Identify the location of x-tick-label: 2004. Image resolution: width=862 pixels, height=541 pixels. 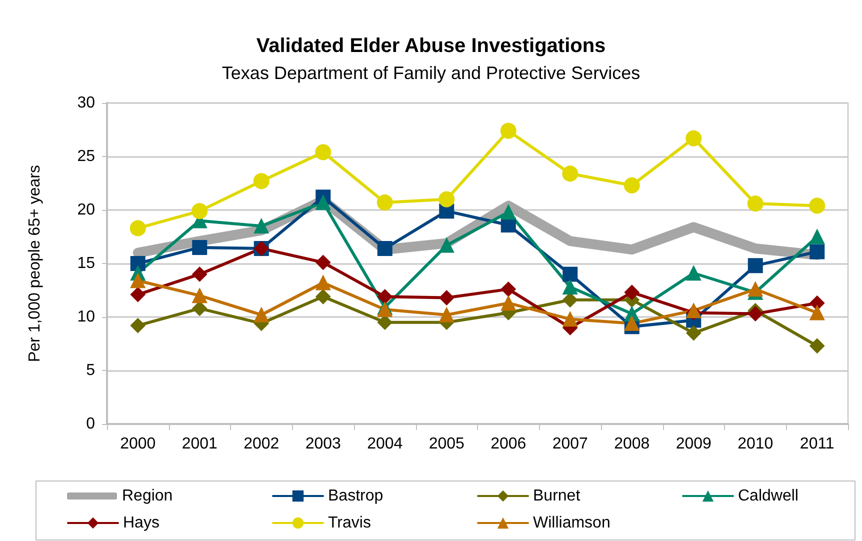
(385, 444).